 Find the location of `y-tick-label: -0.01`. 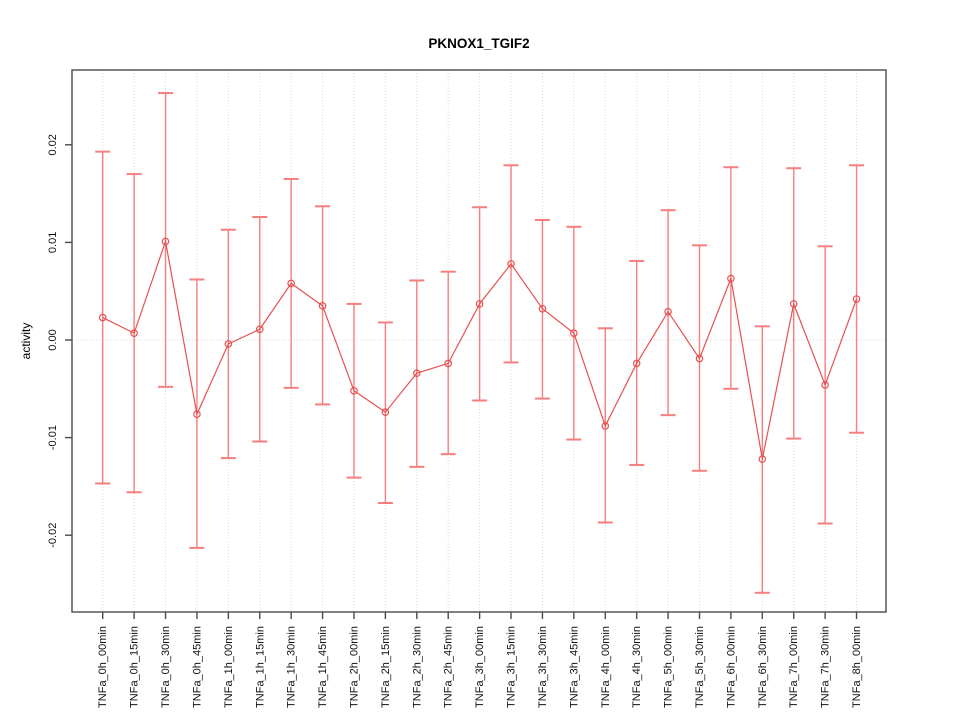

y-tick-label: -0.01 is located at coordinates (53, 437).